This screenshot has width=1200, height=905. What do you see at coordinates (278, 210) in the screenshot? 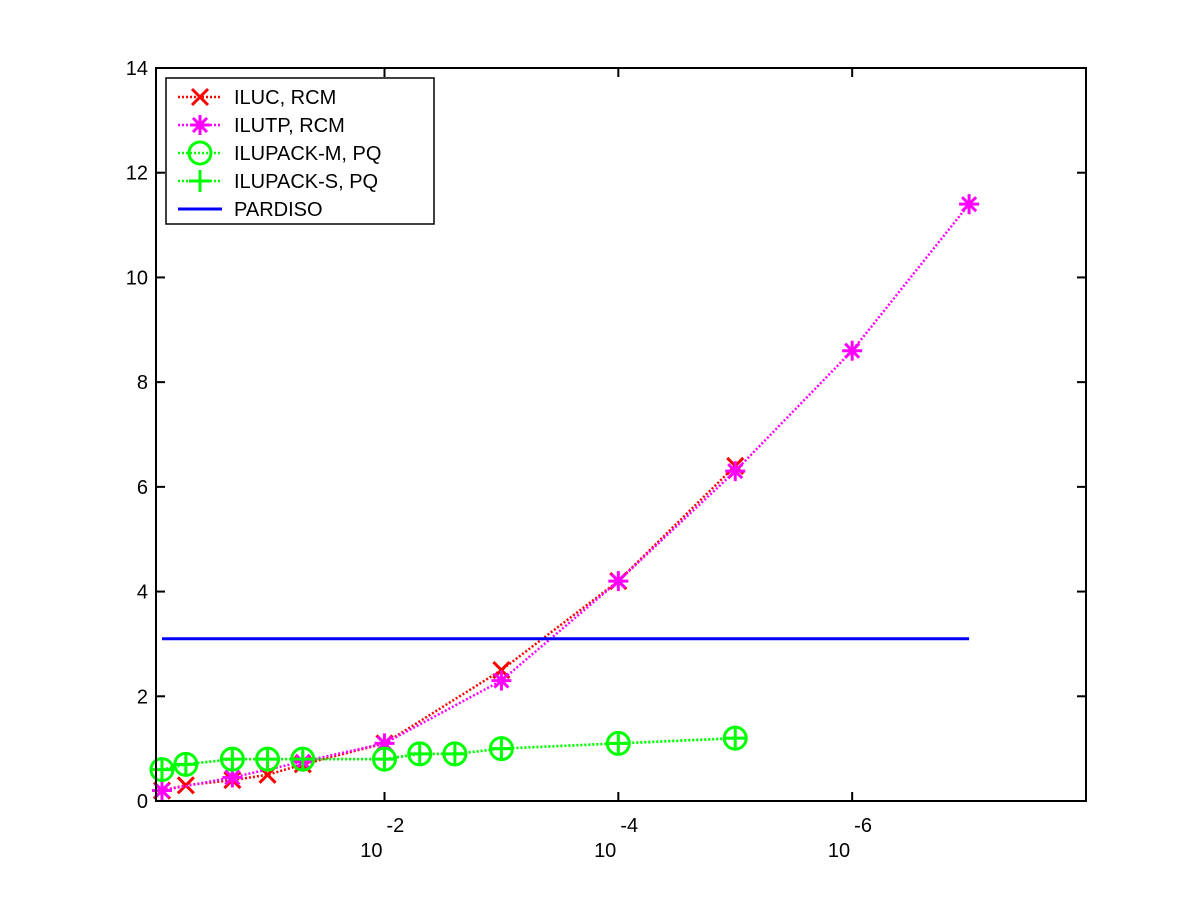
I see `legend-label: PARDISO` at bounding box center [278, 210].